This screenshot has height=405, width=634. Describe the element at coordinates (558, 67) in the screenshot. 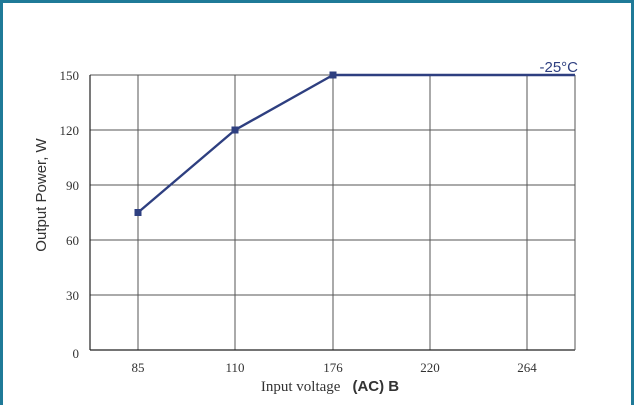

I see `series-label-0: -25°C` at that location.